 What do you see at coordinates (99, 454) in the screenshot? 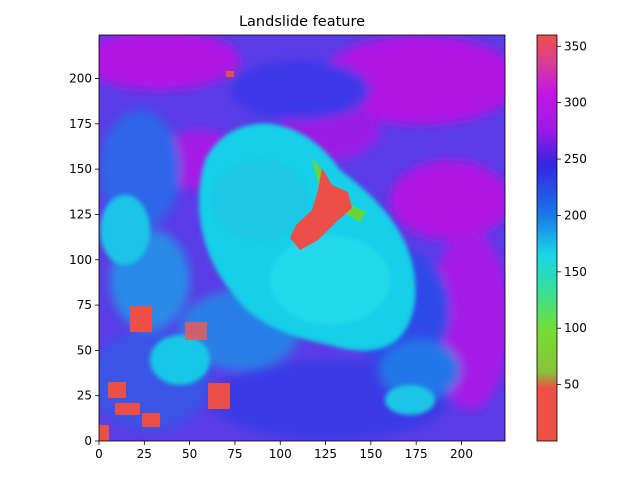
I see `x-tick-label: 0` at bounding box center [99, 454].